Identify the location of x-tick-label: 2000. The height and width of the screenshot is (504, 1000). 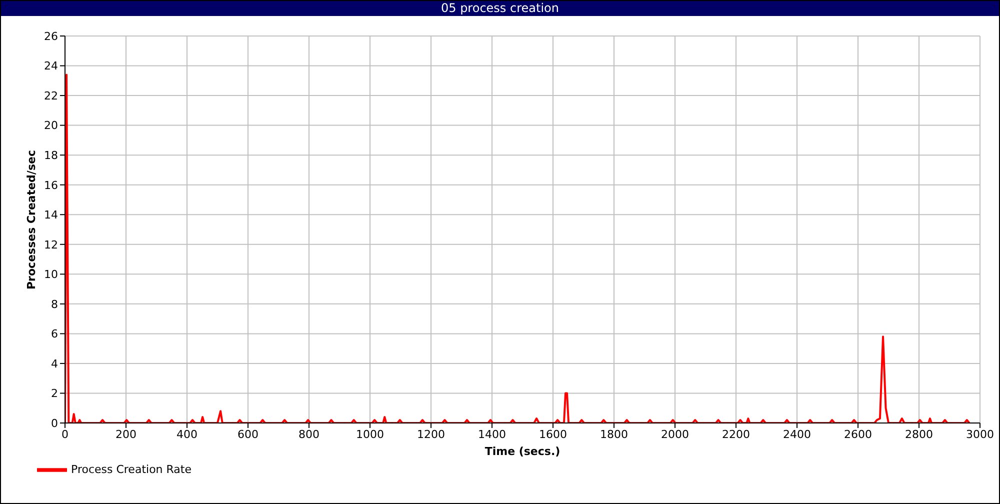
(675, 434).